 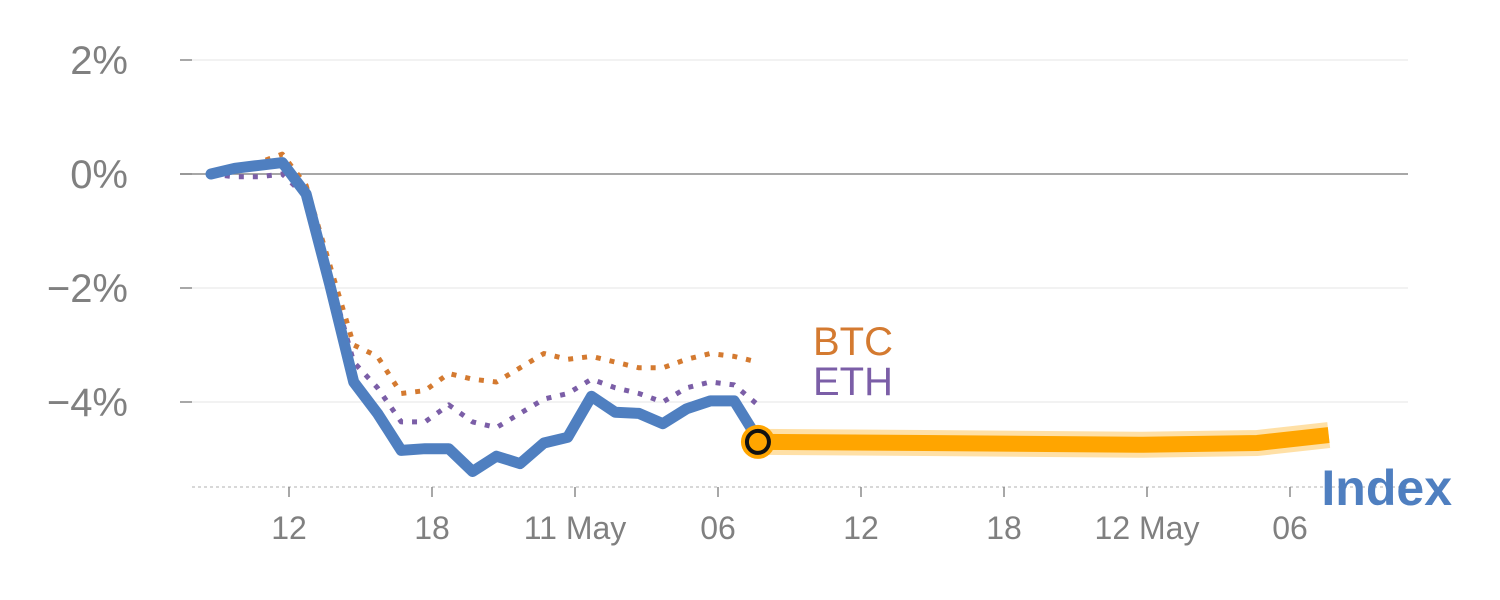 I want to click on y-tick-label: 0%, so click(x=99, y=175).